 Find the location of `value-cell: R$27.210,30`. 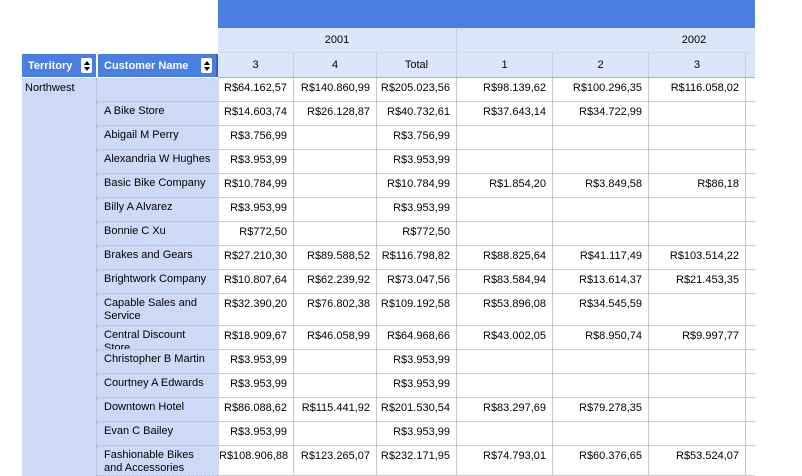

value-cell: R$27.210,30 is located at coordinates (256, 257).